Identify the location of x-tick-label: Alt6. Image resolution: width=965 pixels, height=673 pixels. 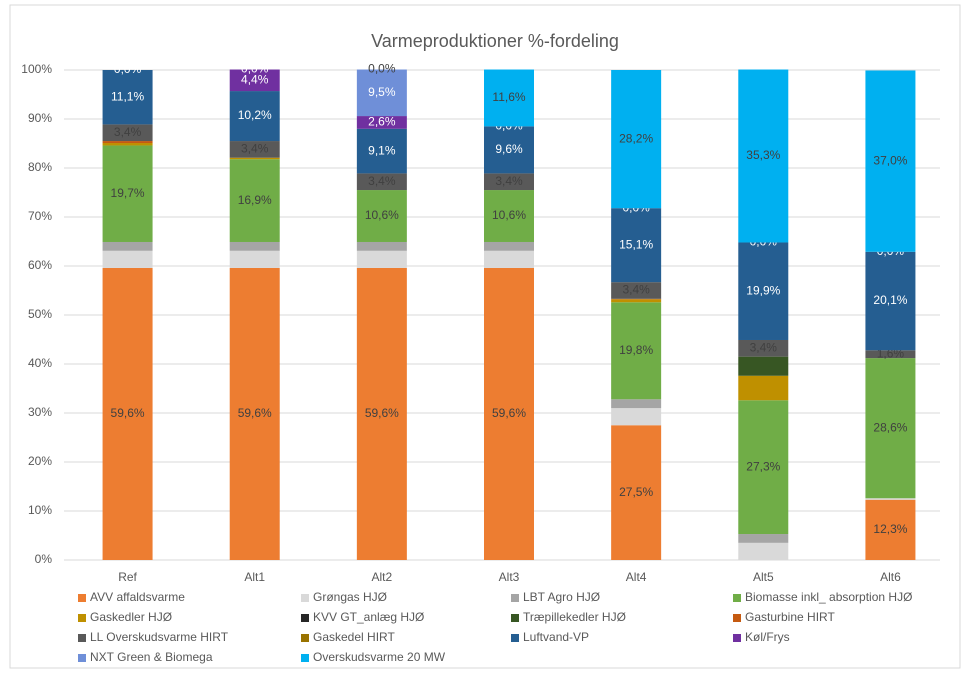
(890, 577).